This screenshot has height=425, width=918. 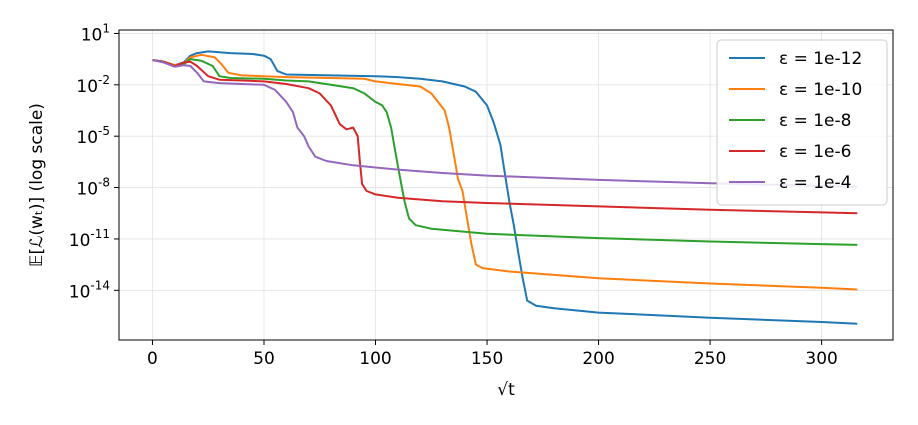 I want to click on y-tick-exponent: -2, so click(x=104, y=80).